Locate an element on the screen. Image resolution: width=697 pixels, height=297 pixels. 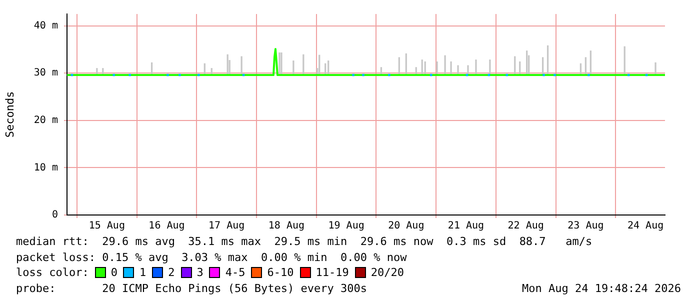
legend-label: 20/20 is located at coordinates (387, 272).